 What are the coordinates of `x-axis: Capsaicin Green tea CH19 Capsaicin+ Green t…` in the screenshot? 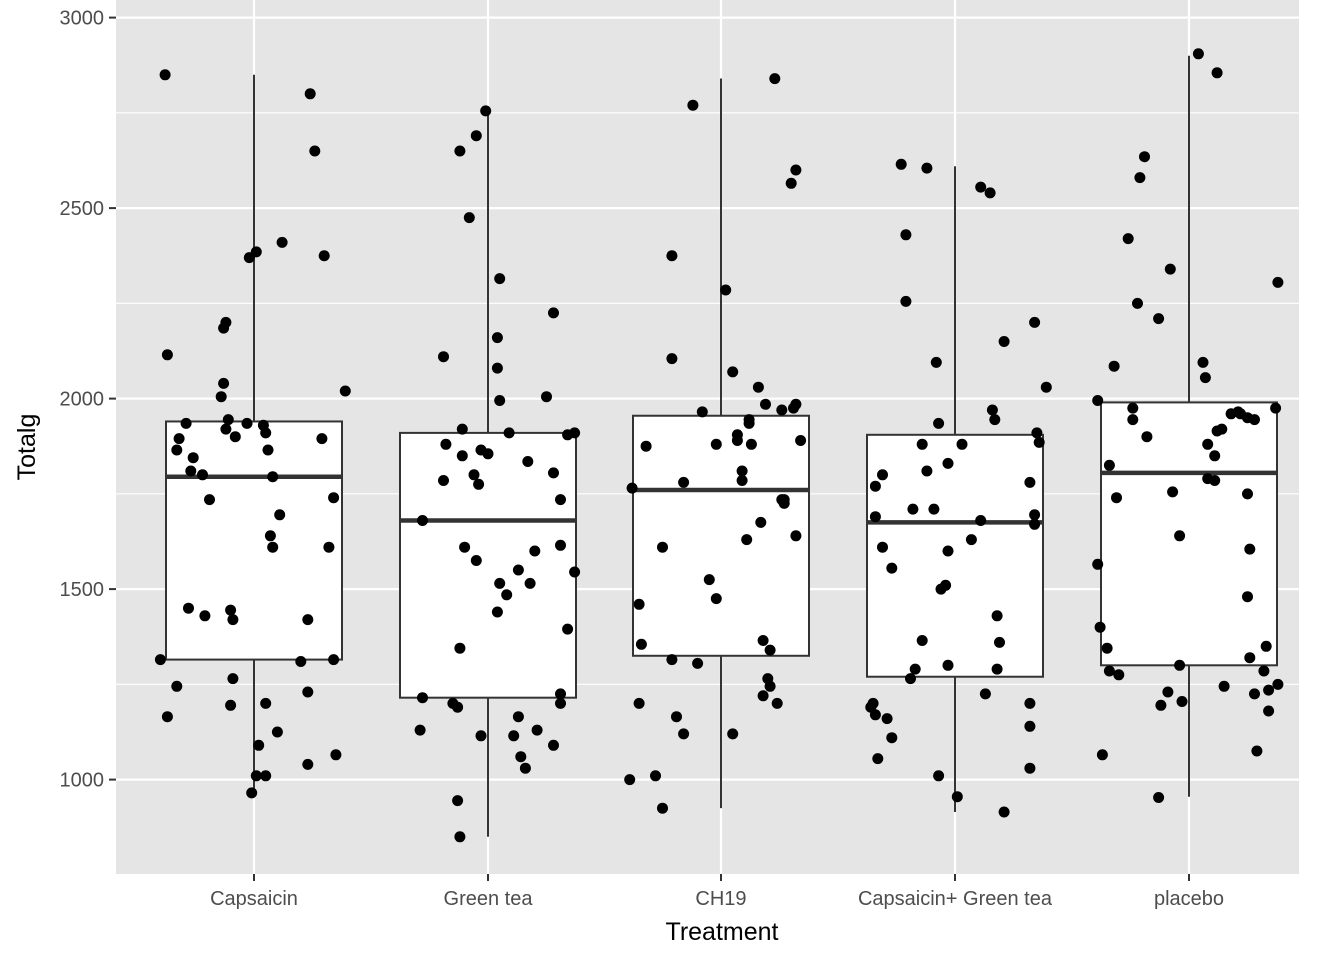 It's located at (717, 892).